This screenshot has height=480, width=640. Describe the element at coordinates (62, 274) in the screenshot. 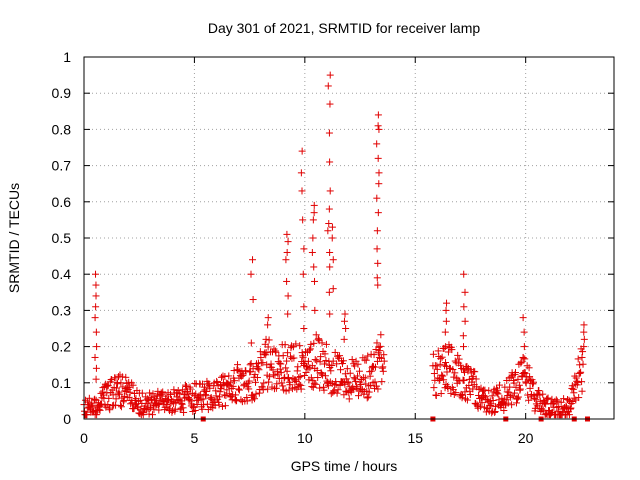

I see `y-tick-label: 0.4` at that location.